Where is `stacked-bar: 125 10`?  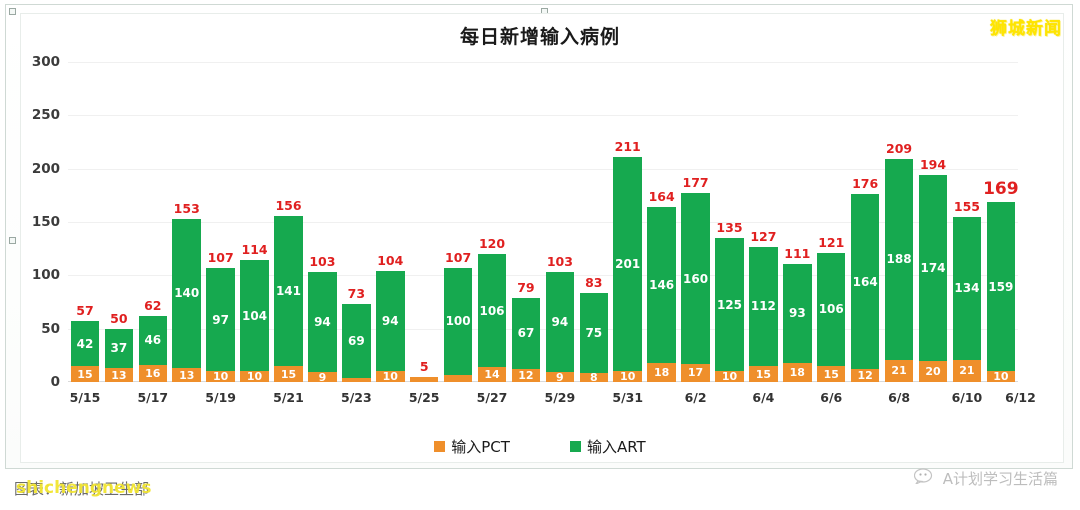 stacked-bar: 125 10 is located at coordinates (729, 310).